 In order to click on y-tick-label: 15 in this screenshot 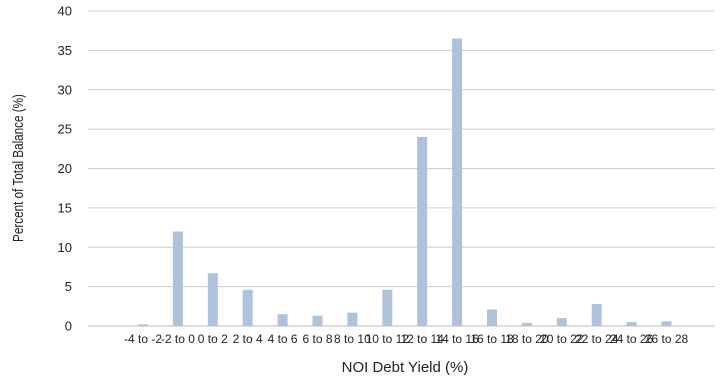, I will do `click(65, 207)`.